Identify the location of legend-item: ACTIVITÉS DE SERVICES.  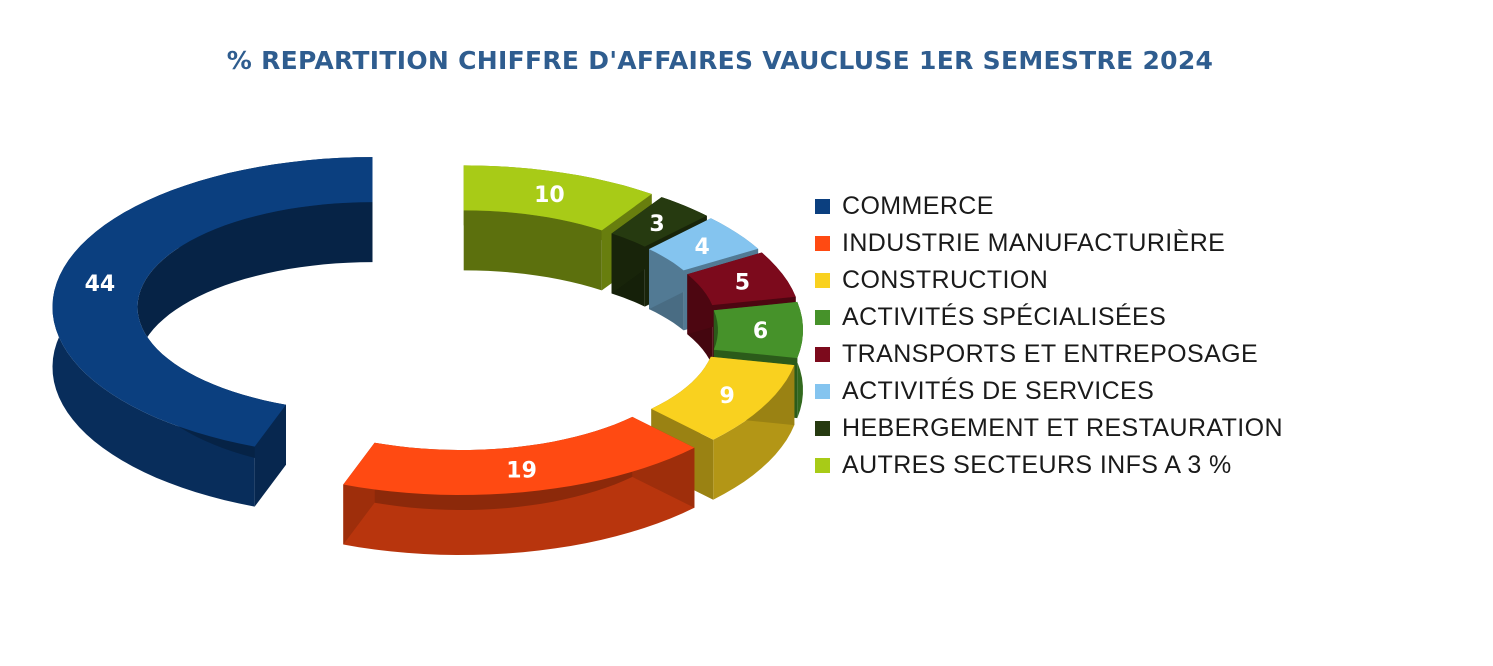
(1049, 391).